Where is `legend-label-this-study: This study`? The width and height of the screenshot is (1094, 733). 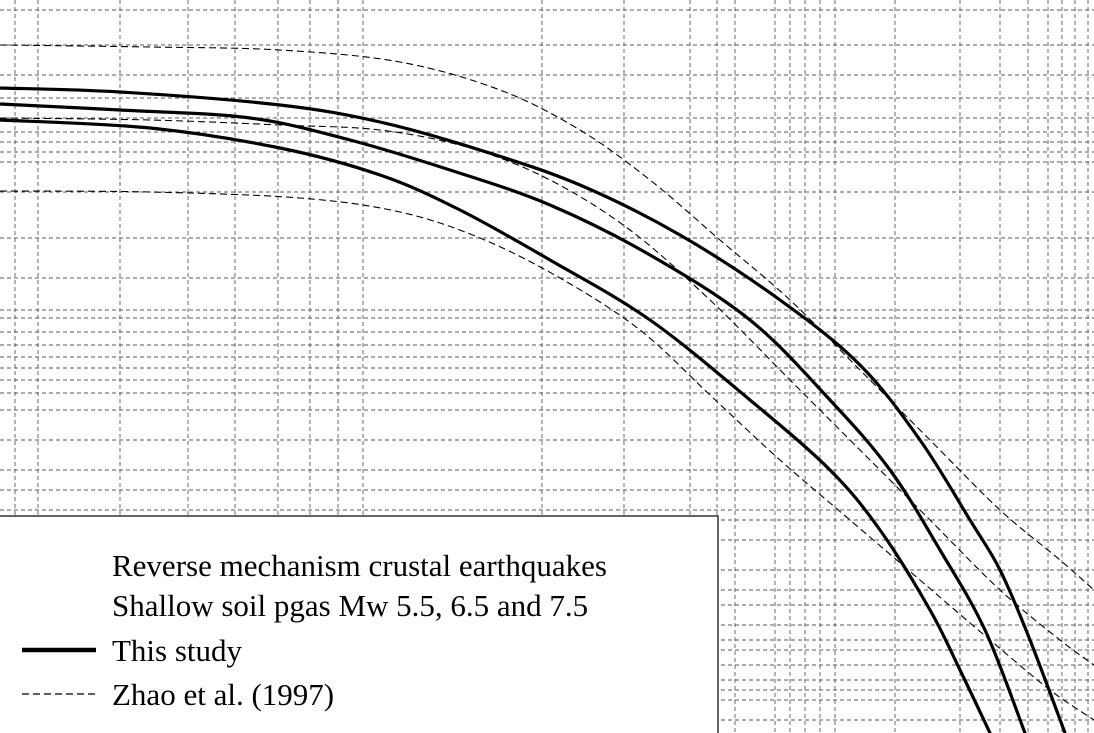
legend-label-this-study: This study is located at coordinates (177, 650).